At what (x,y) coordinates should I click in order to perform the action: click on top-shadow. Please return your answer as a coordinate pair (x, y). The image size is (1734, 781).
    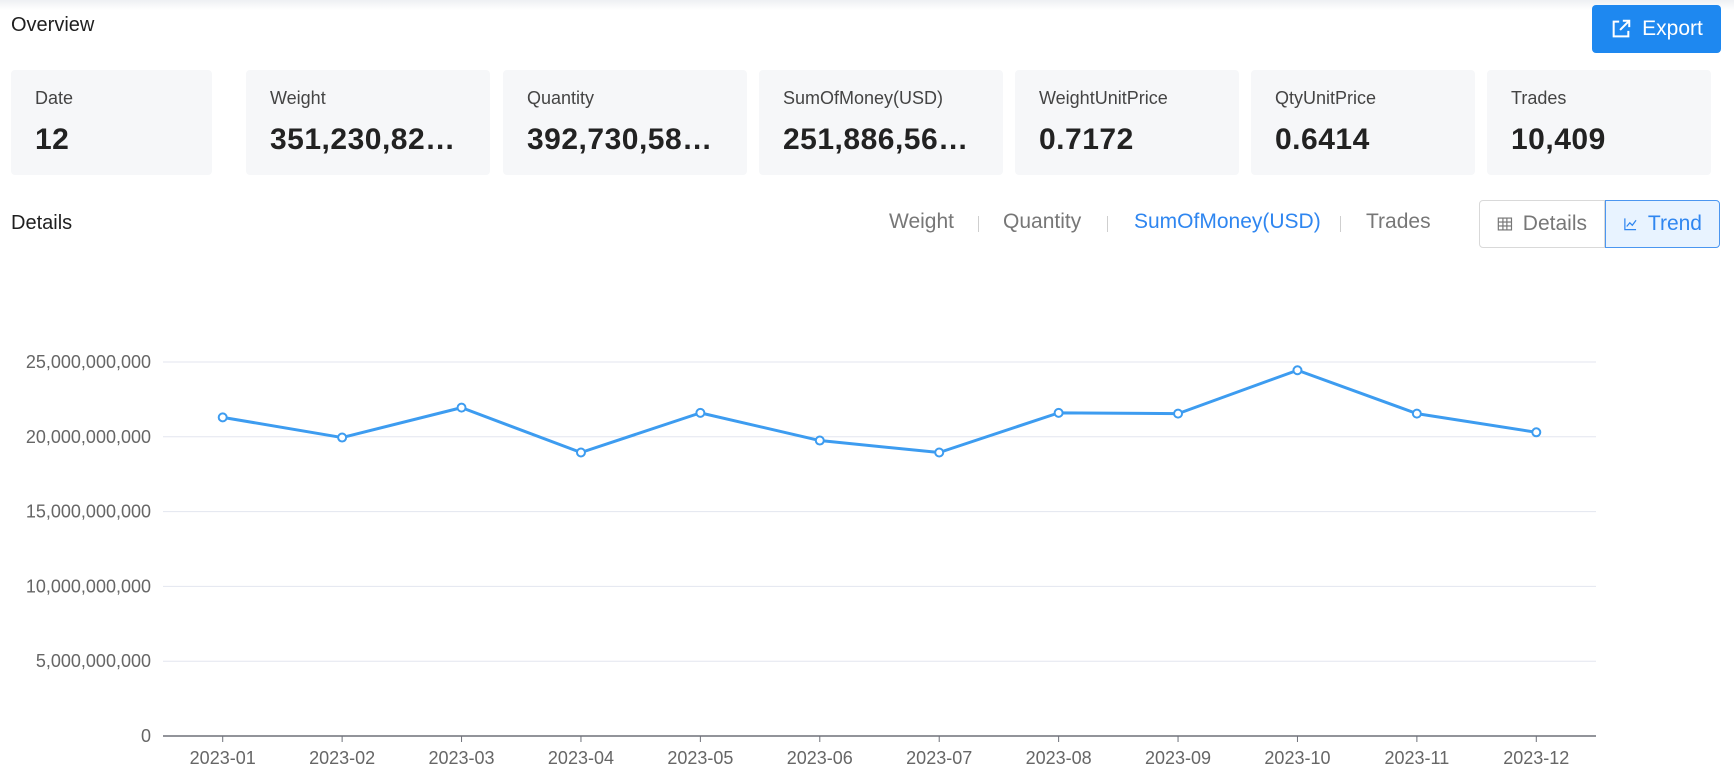
    Looking at the image, I should click on (867, 5).